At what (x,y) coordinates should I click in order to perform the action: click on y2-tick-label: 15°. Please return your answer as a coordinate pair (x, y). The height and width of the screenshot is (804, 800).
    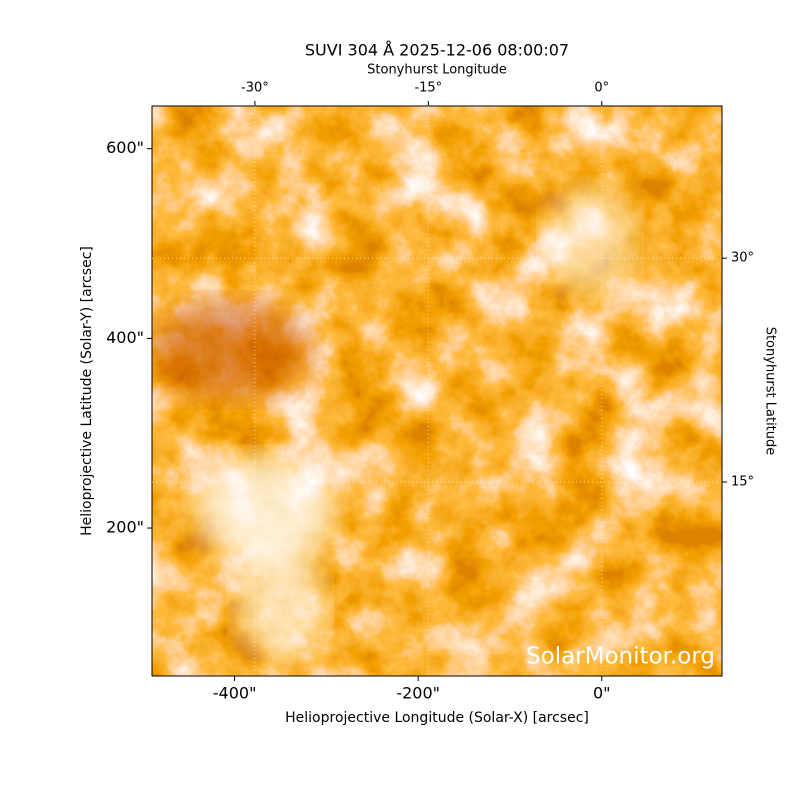
    Looking at the image, I should click on (742, 482).